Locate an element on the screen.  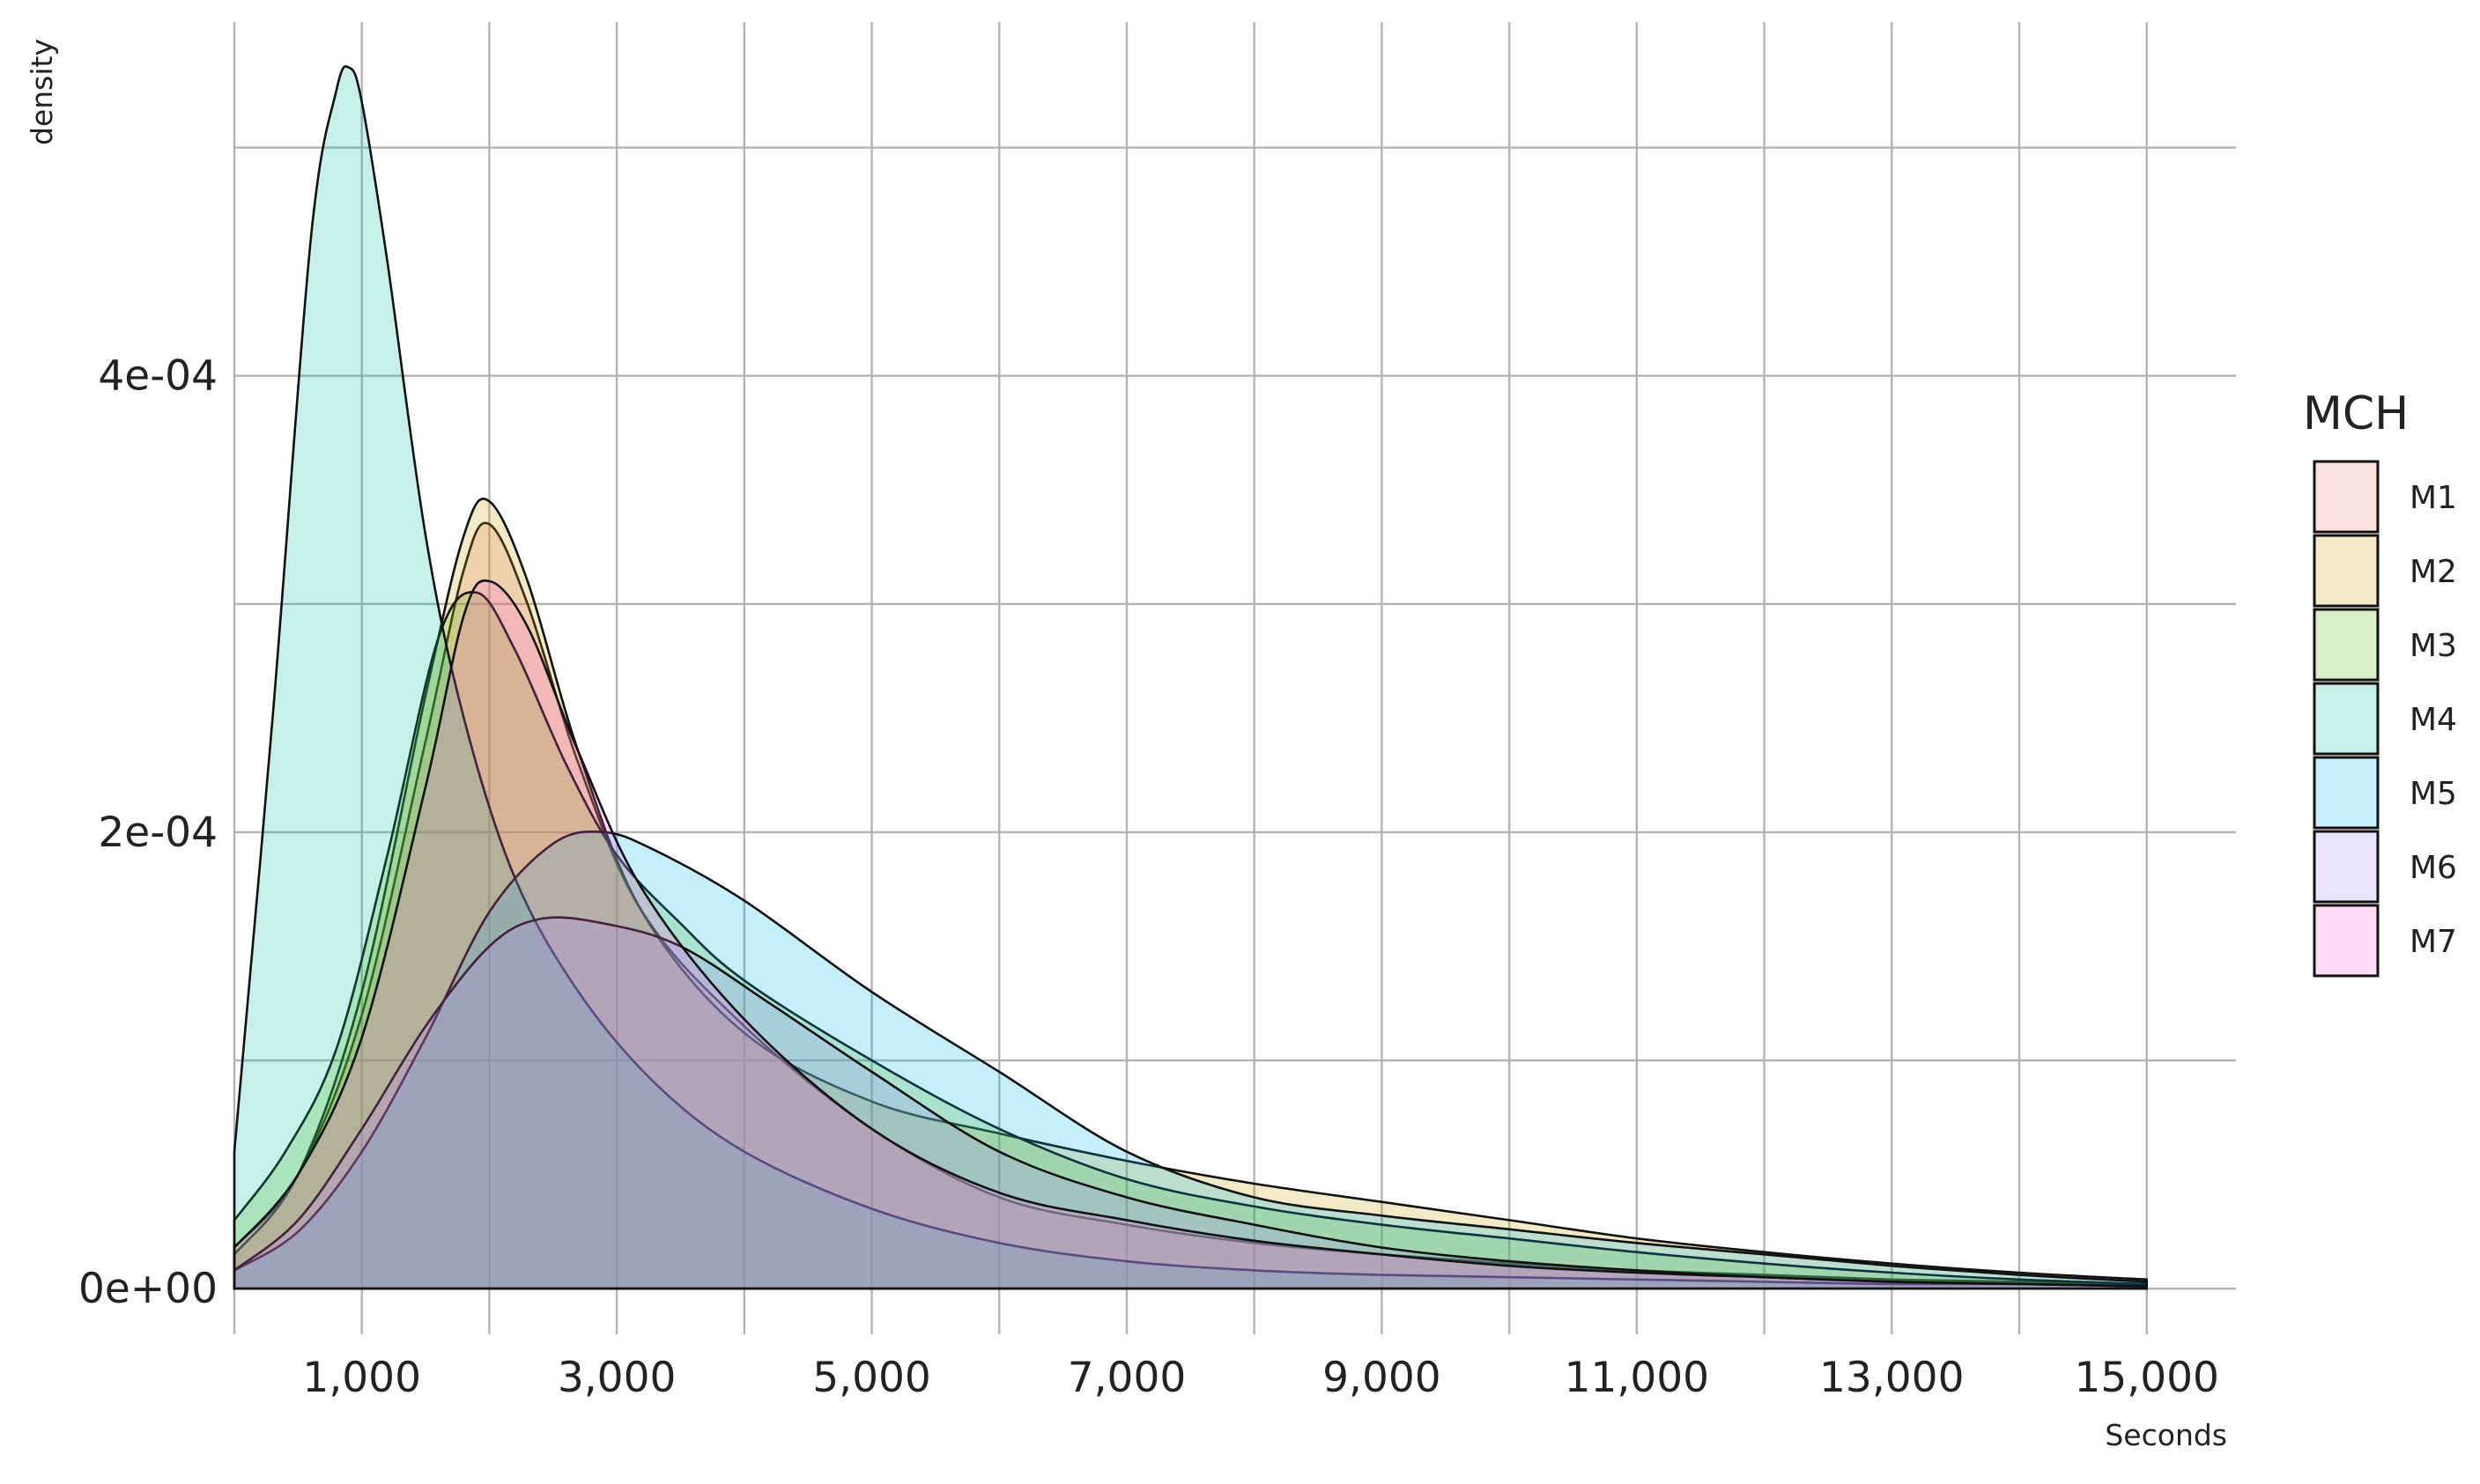
x-tick-label: 7,000 is located at coordinates (1127, 1378).